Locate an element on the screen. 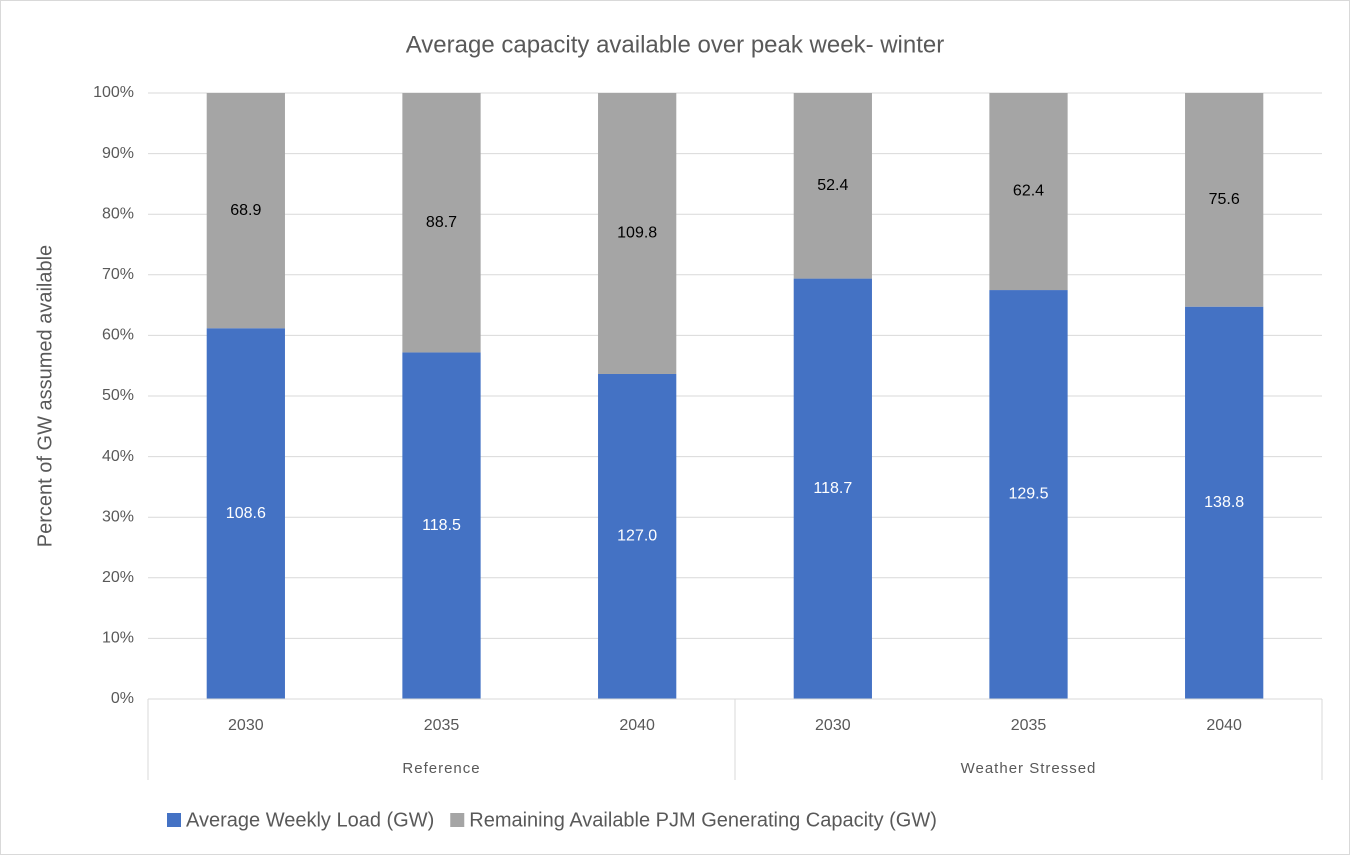  y-tick-label: 30% is located at coordinates (118, 516).